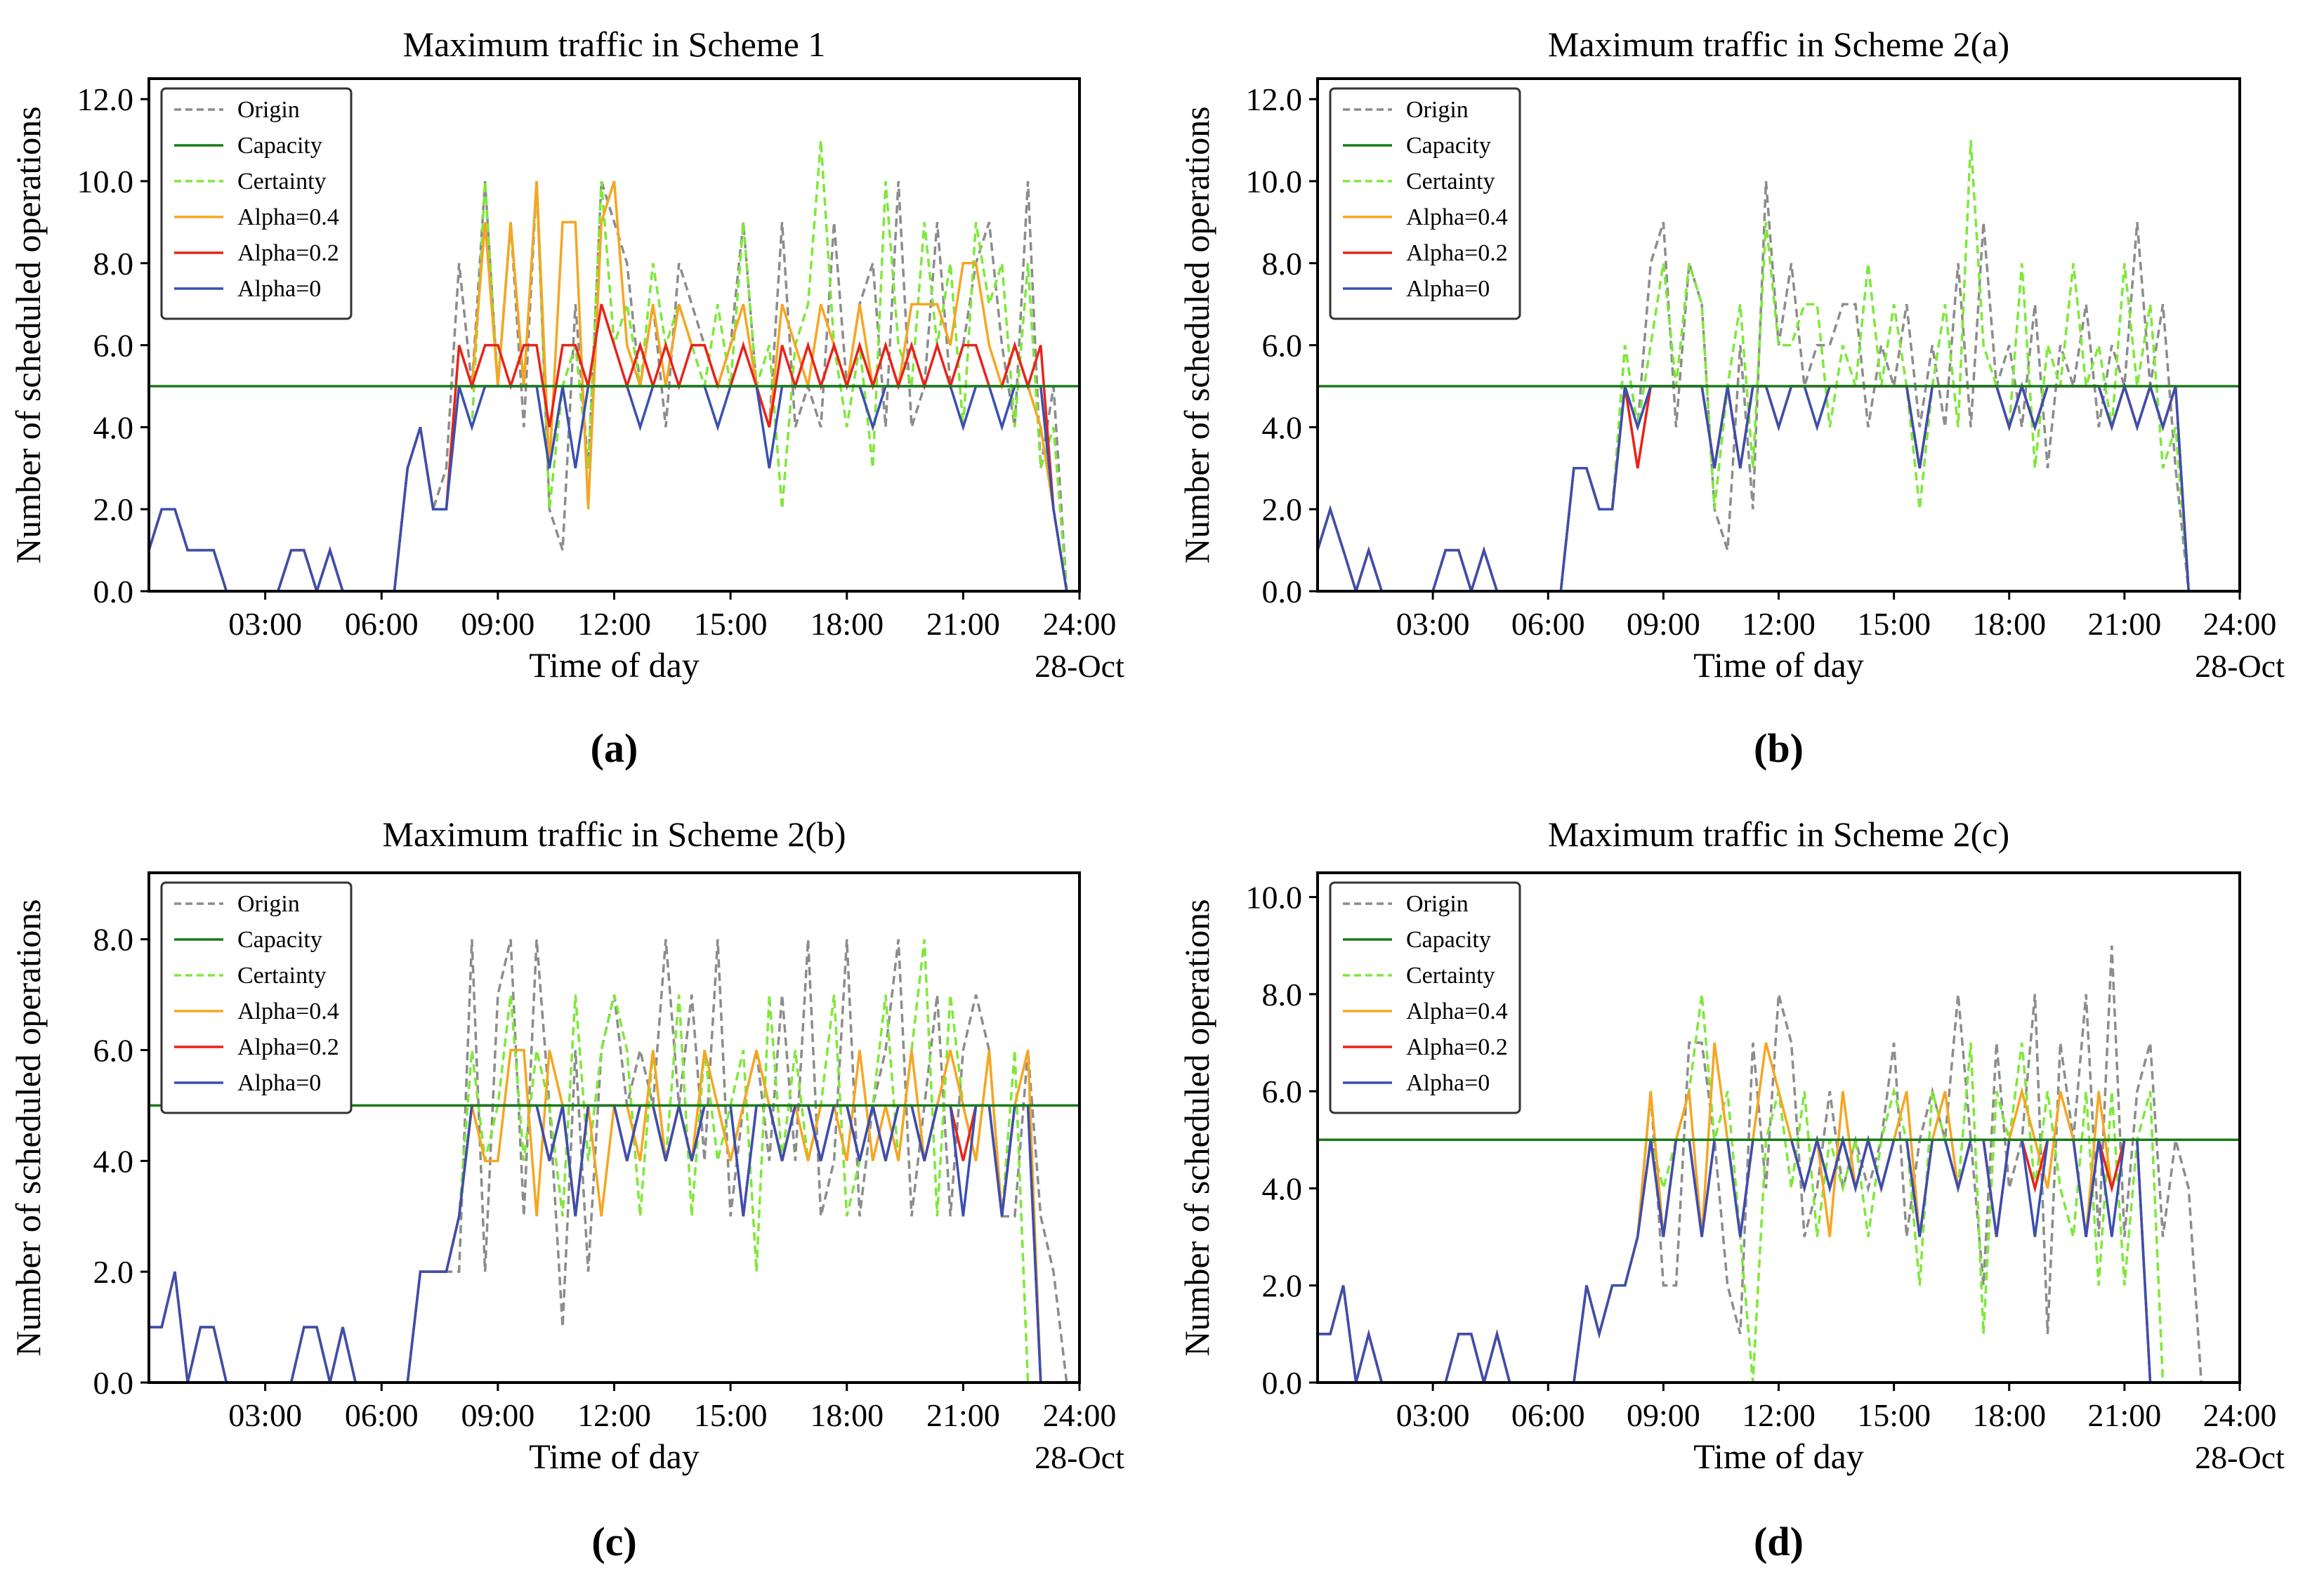 This screenshot has width=2317, height=1596. I want to click on chart-title: Maximum traffic in Scheme 2(a), so click(1778, 44).